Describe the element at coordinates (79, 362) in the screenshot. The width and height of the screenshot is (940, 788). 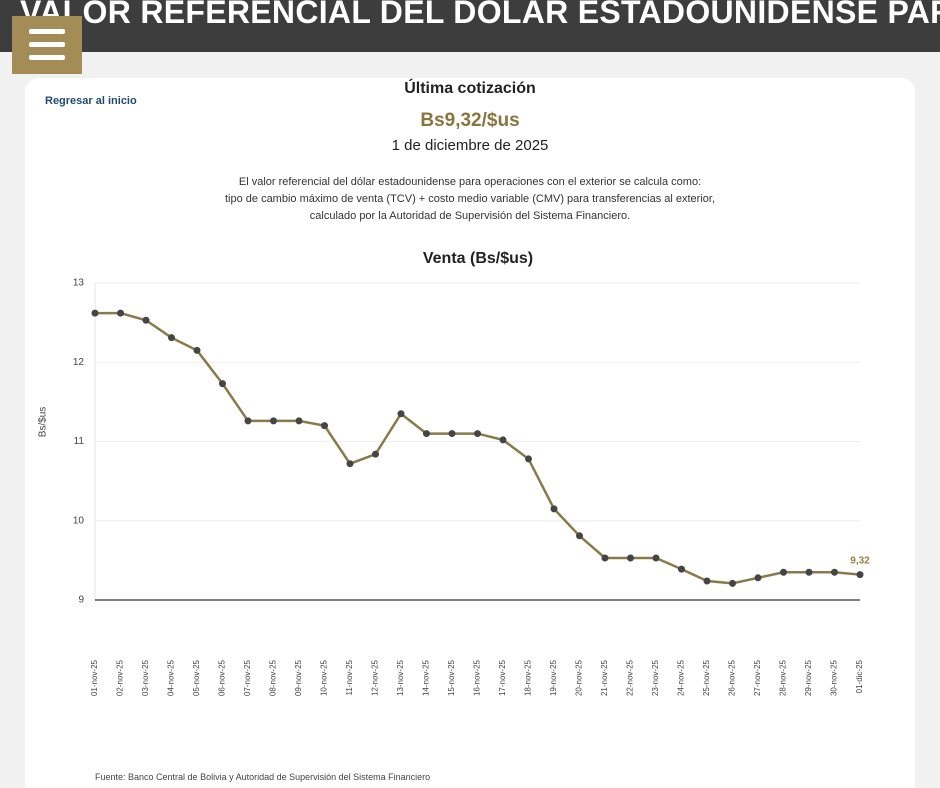
I see `y-tick-label: 12` at that location.